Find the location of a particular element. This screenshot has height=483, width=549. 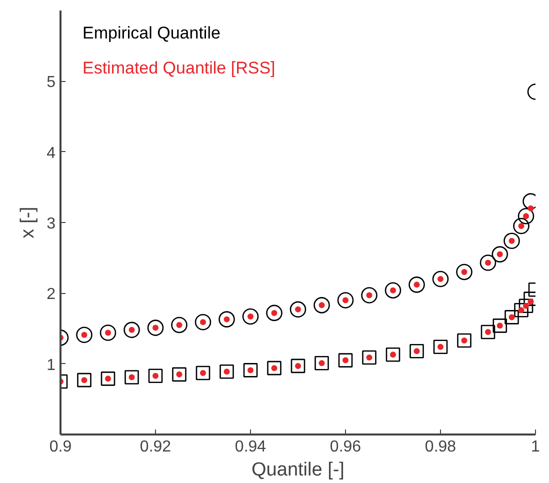

y-tick-label: 5 is located at coordinates (51, 83).